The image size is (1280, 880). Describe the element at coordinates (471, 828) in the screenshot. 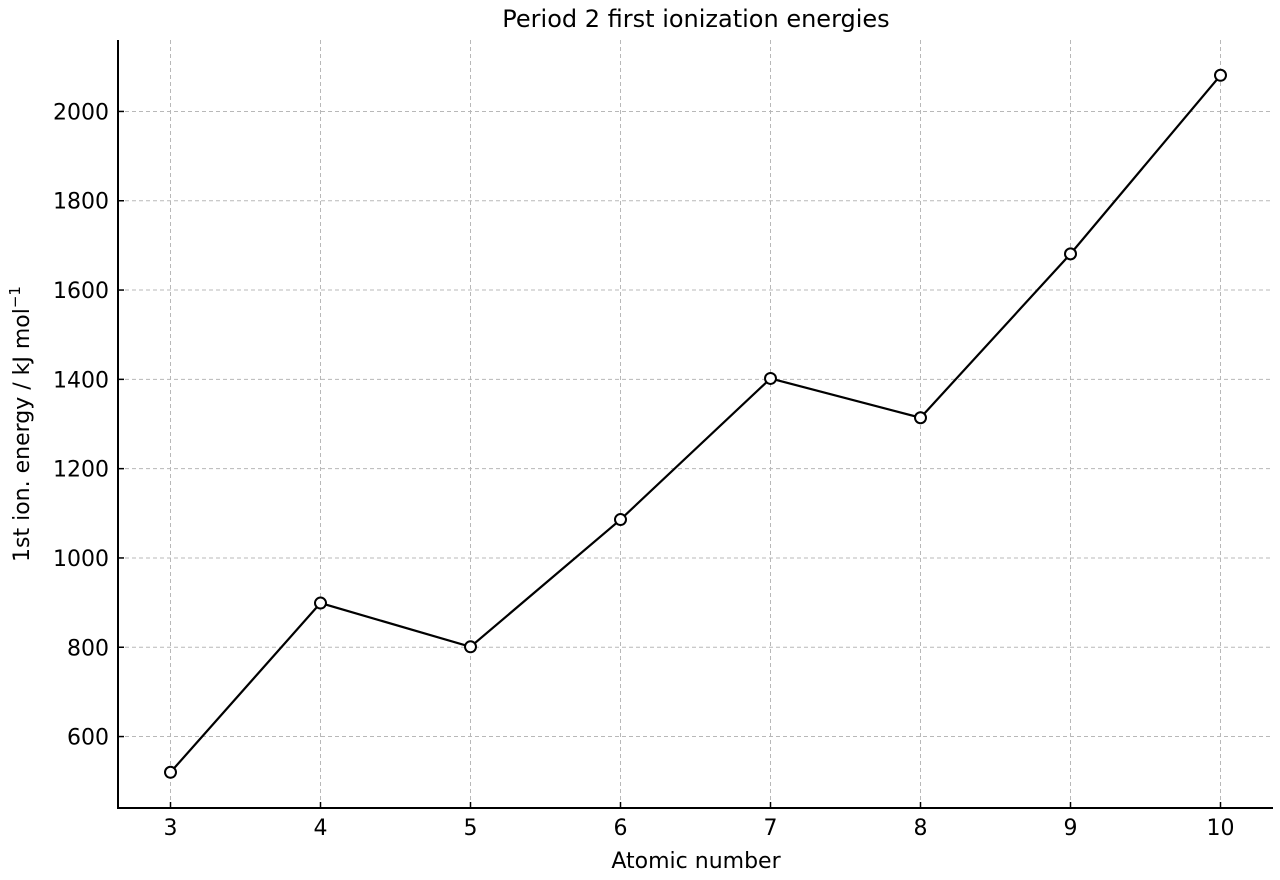

I see `x-tick-label: 5` at that location.